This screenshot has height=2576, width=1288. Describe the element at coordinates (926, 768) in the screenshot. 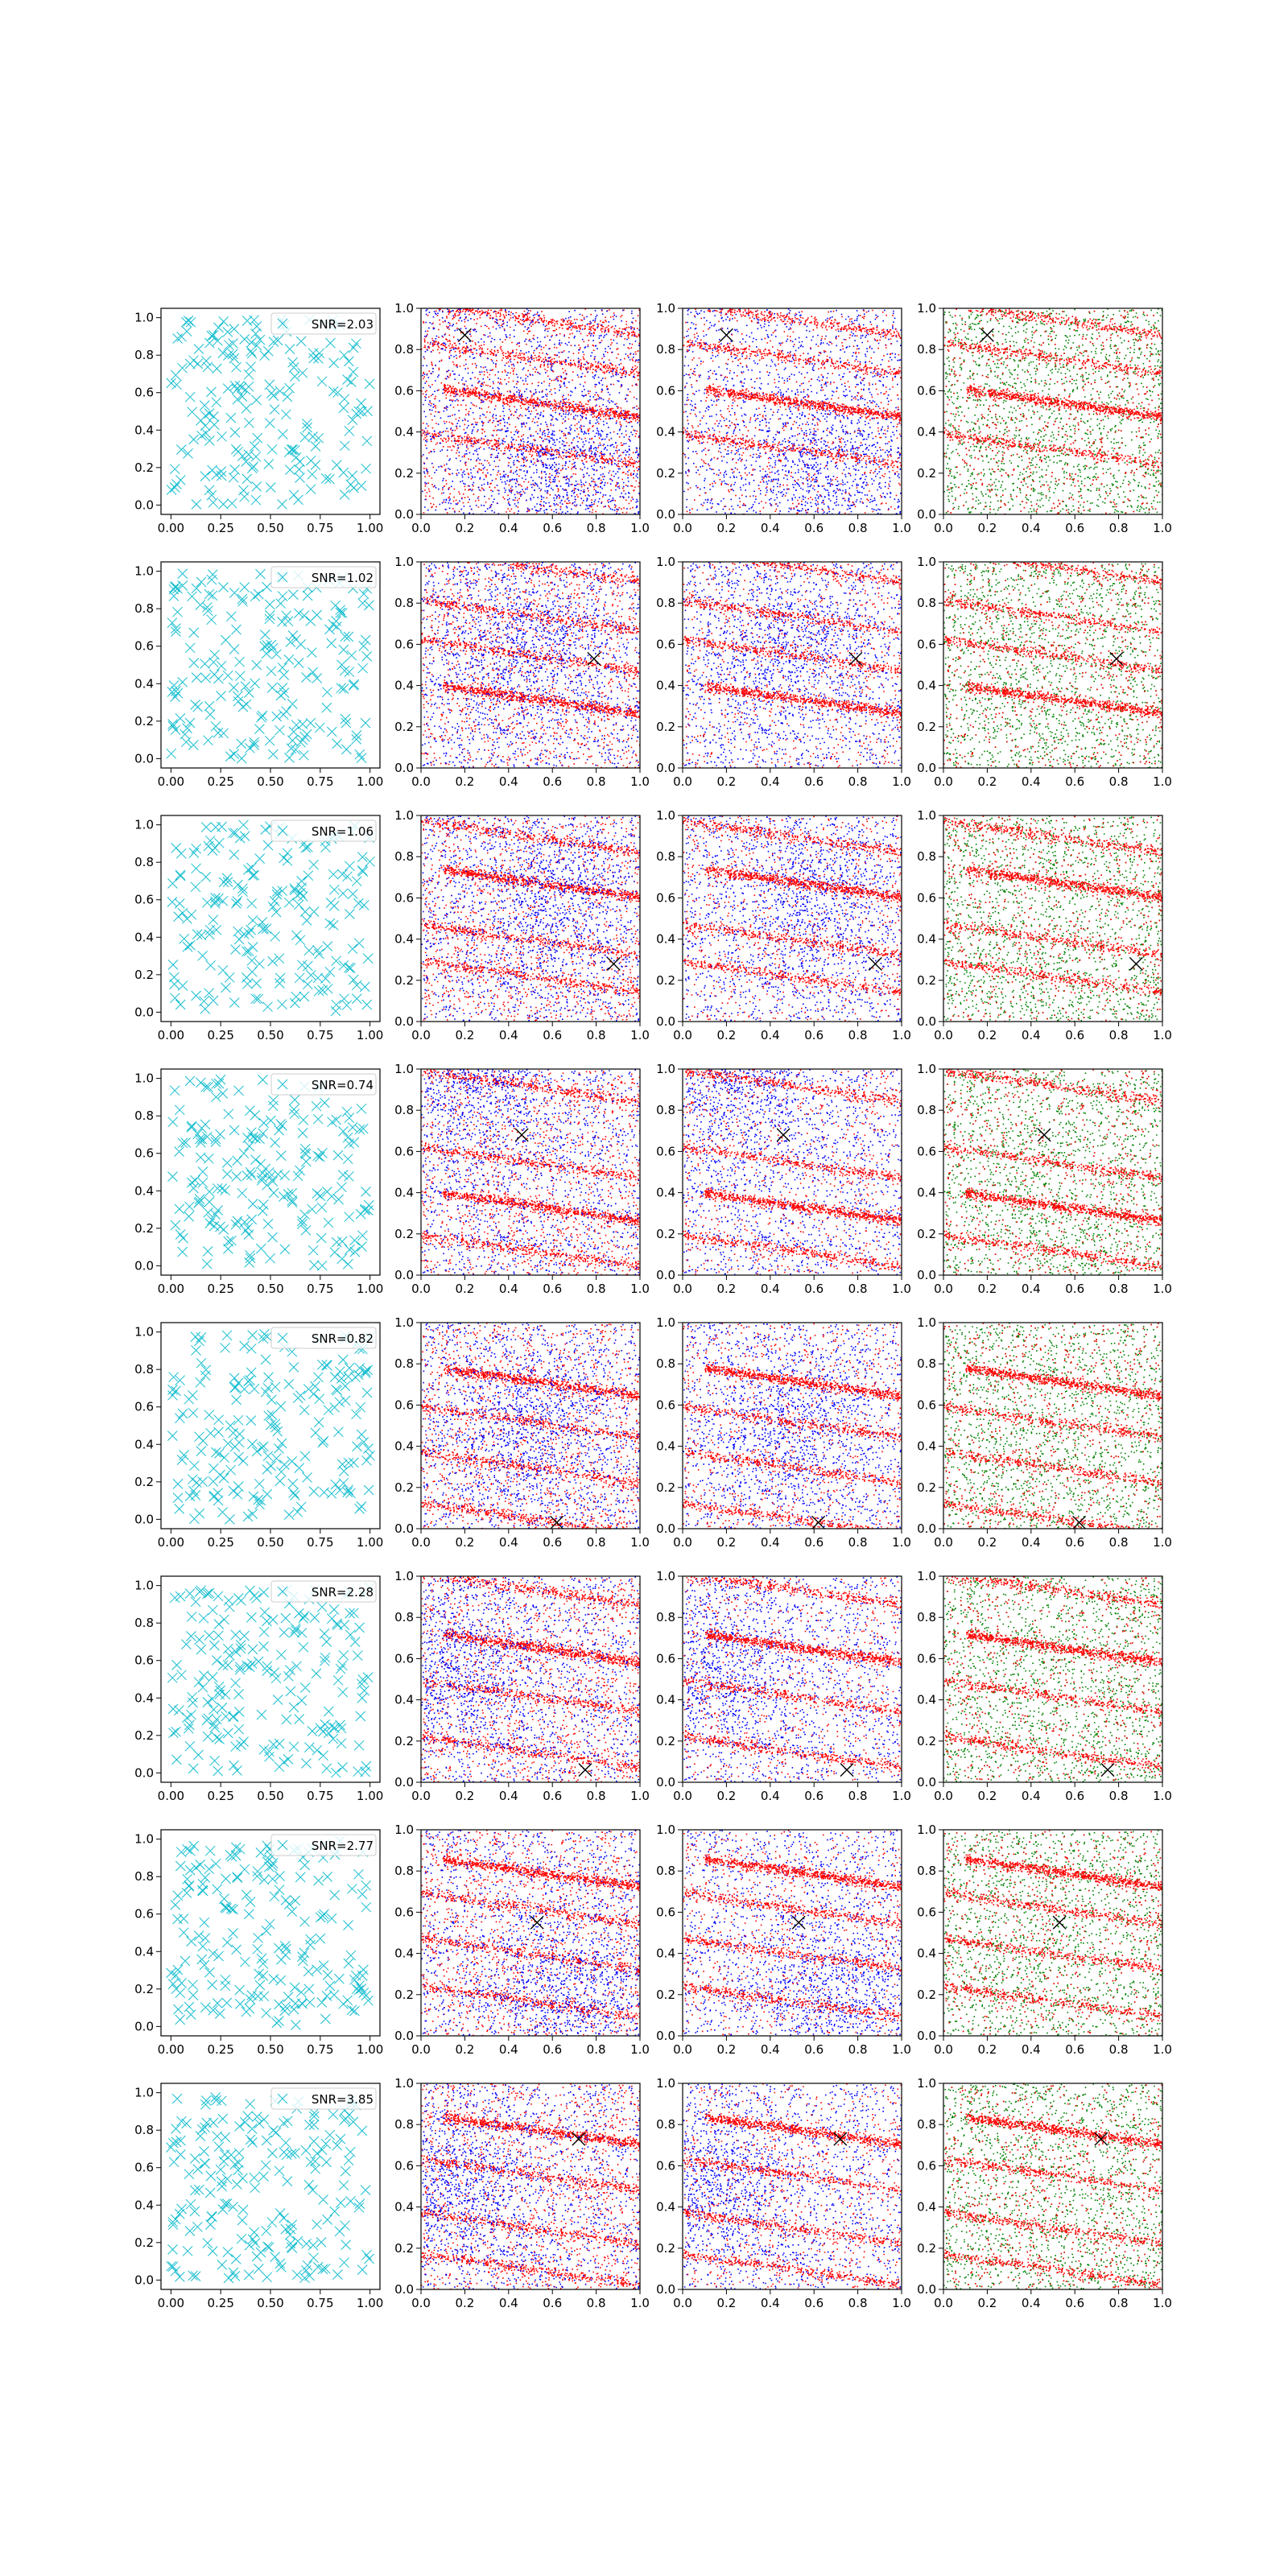

I see `col4-ytick-label: 0.0` at that location.